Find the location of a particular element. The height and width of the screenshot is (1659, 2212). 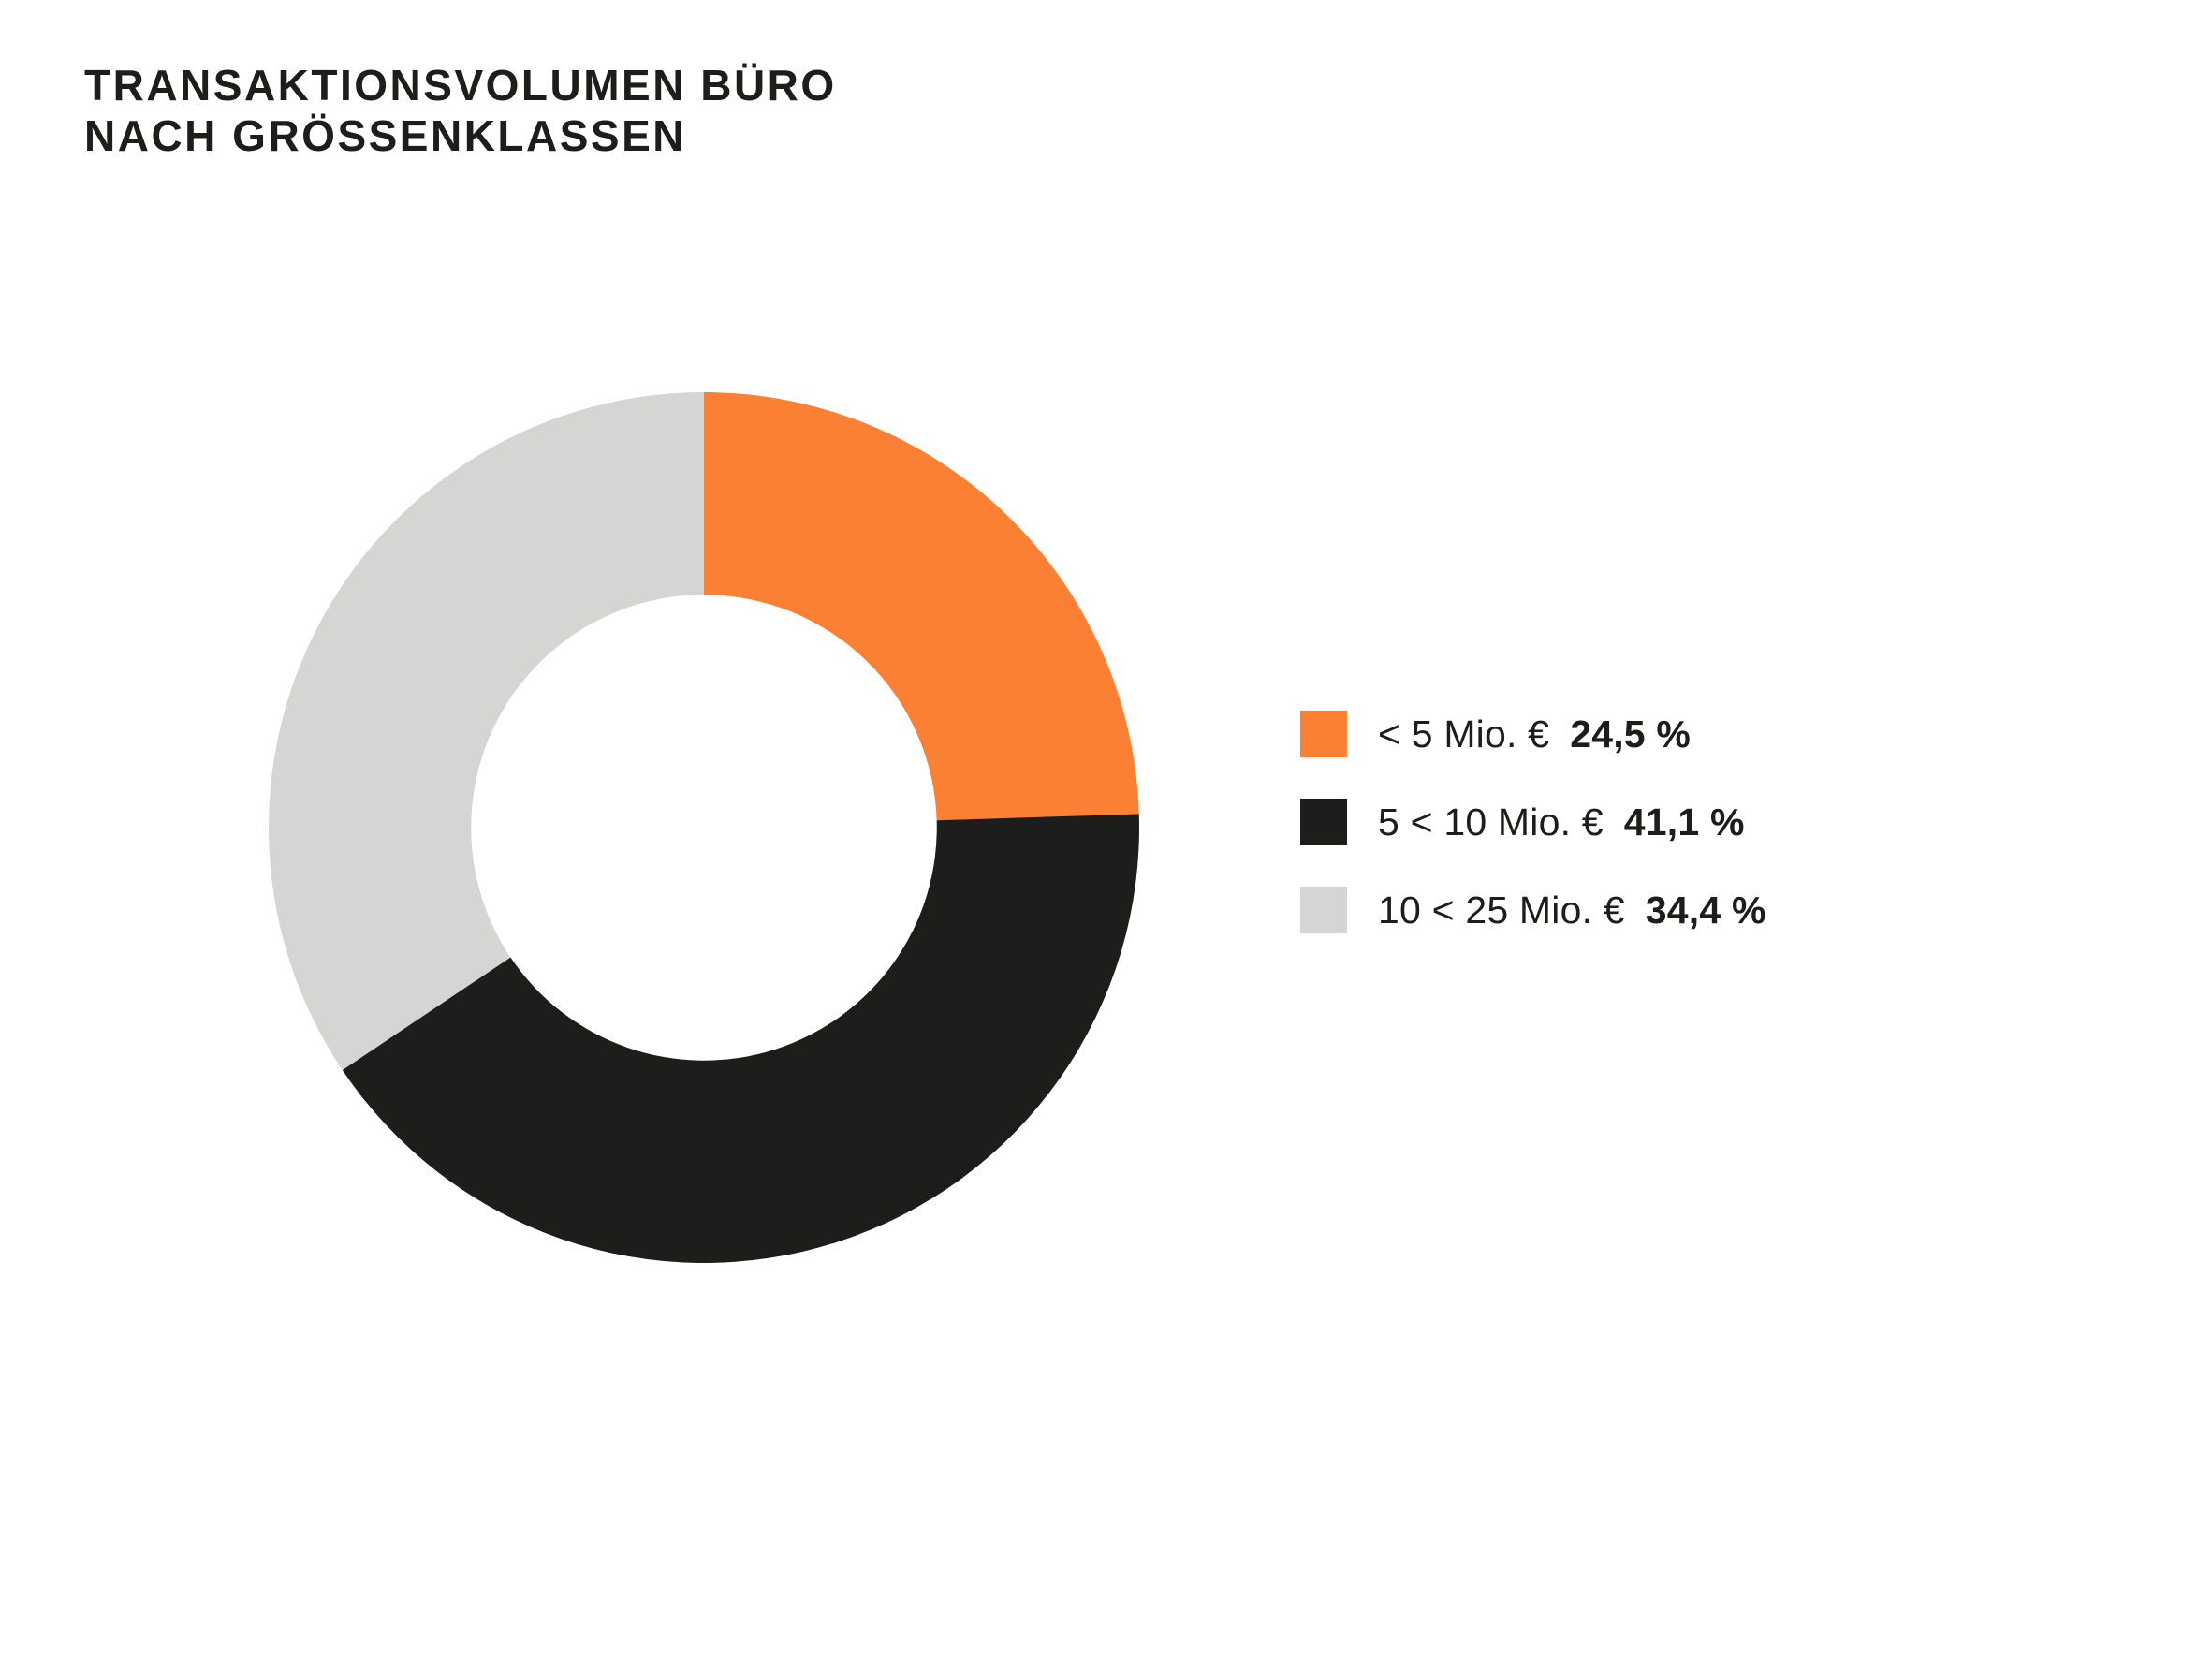

legend-swatch-10-to-25m is located at coordinates (1323, 910).